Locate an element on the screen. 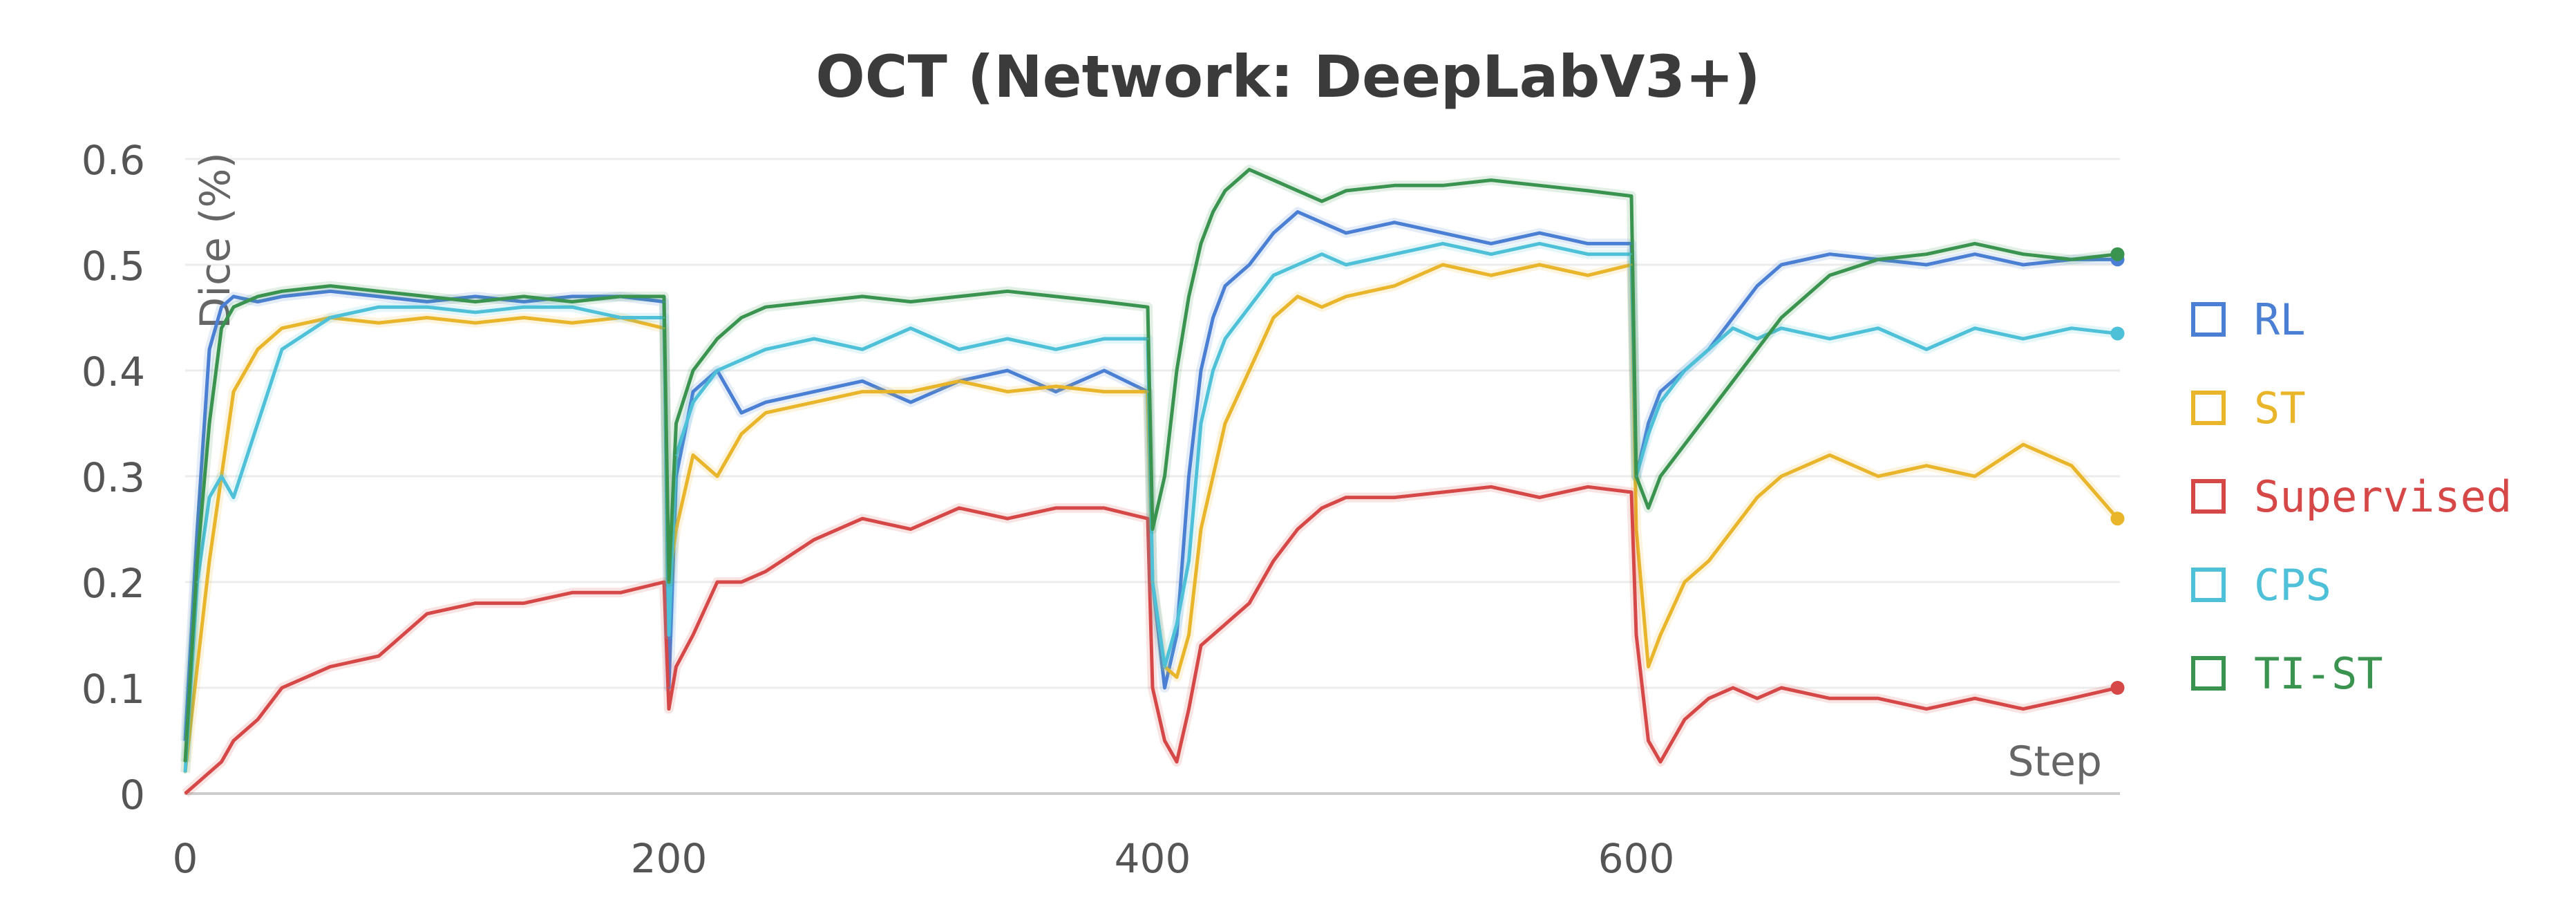 This screenshot has height=918, width=2576. y-axis: 0 0.1 0.2 0.3 0.4 0.5 0.6 is located at coordinates (113, 477).